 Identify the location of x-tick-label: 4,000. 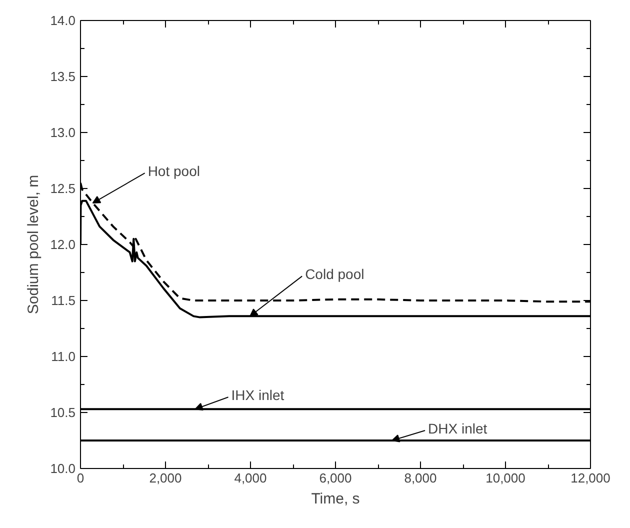
(250, 478).